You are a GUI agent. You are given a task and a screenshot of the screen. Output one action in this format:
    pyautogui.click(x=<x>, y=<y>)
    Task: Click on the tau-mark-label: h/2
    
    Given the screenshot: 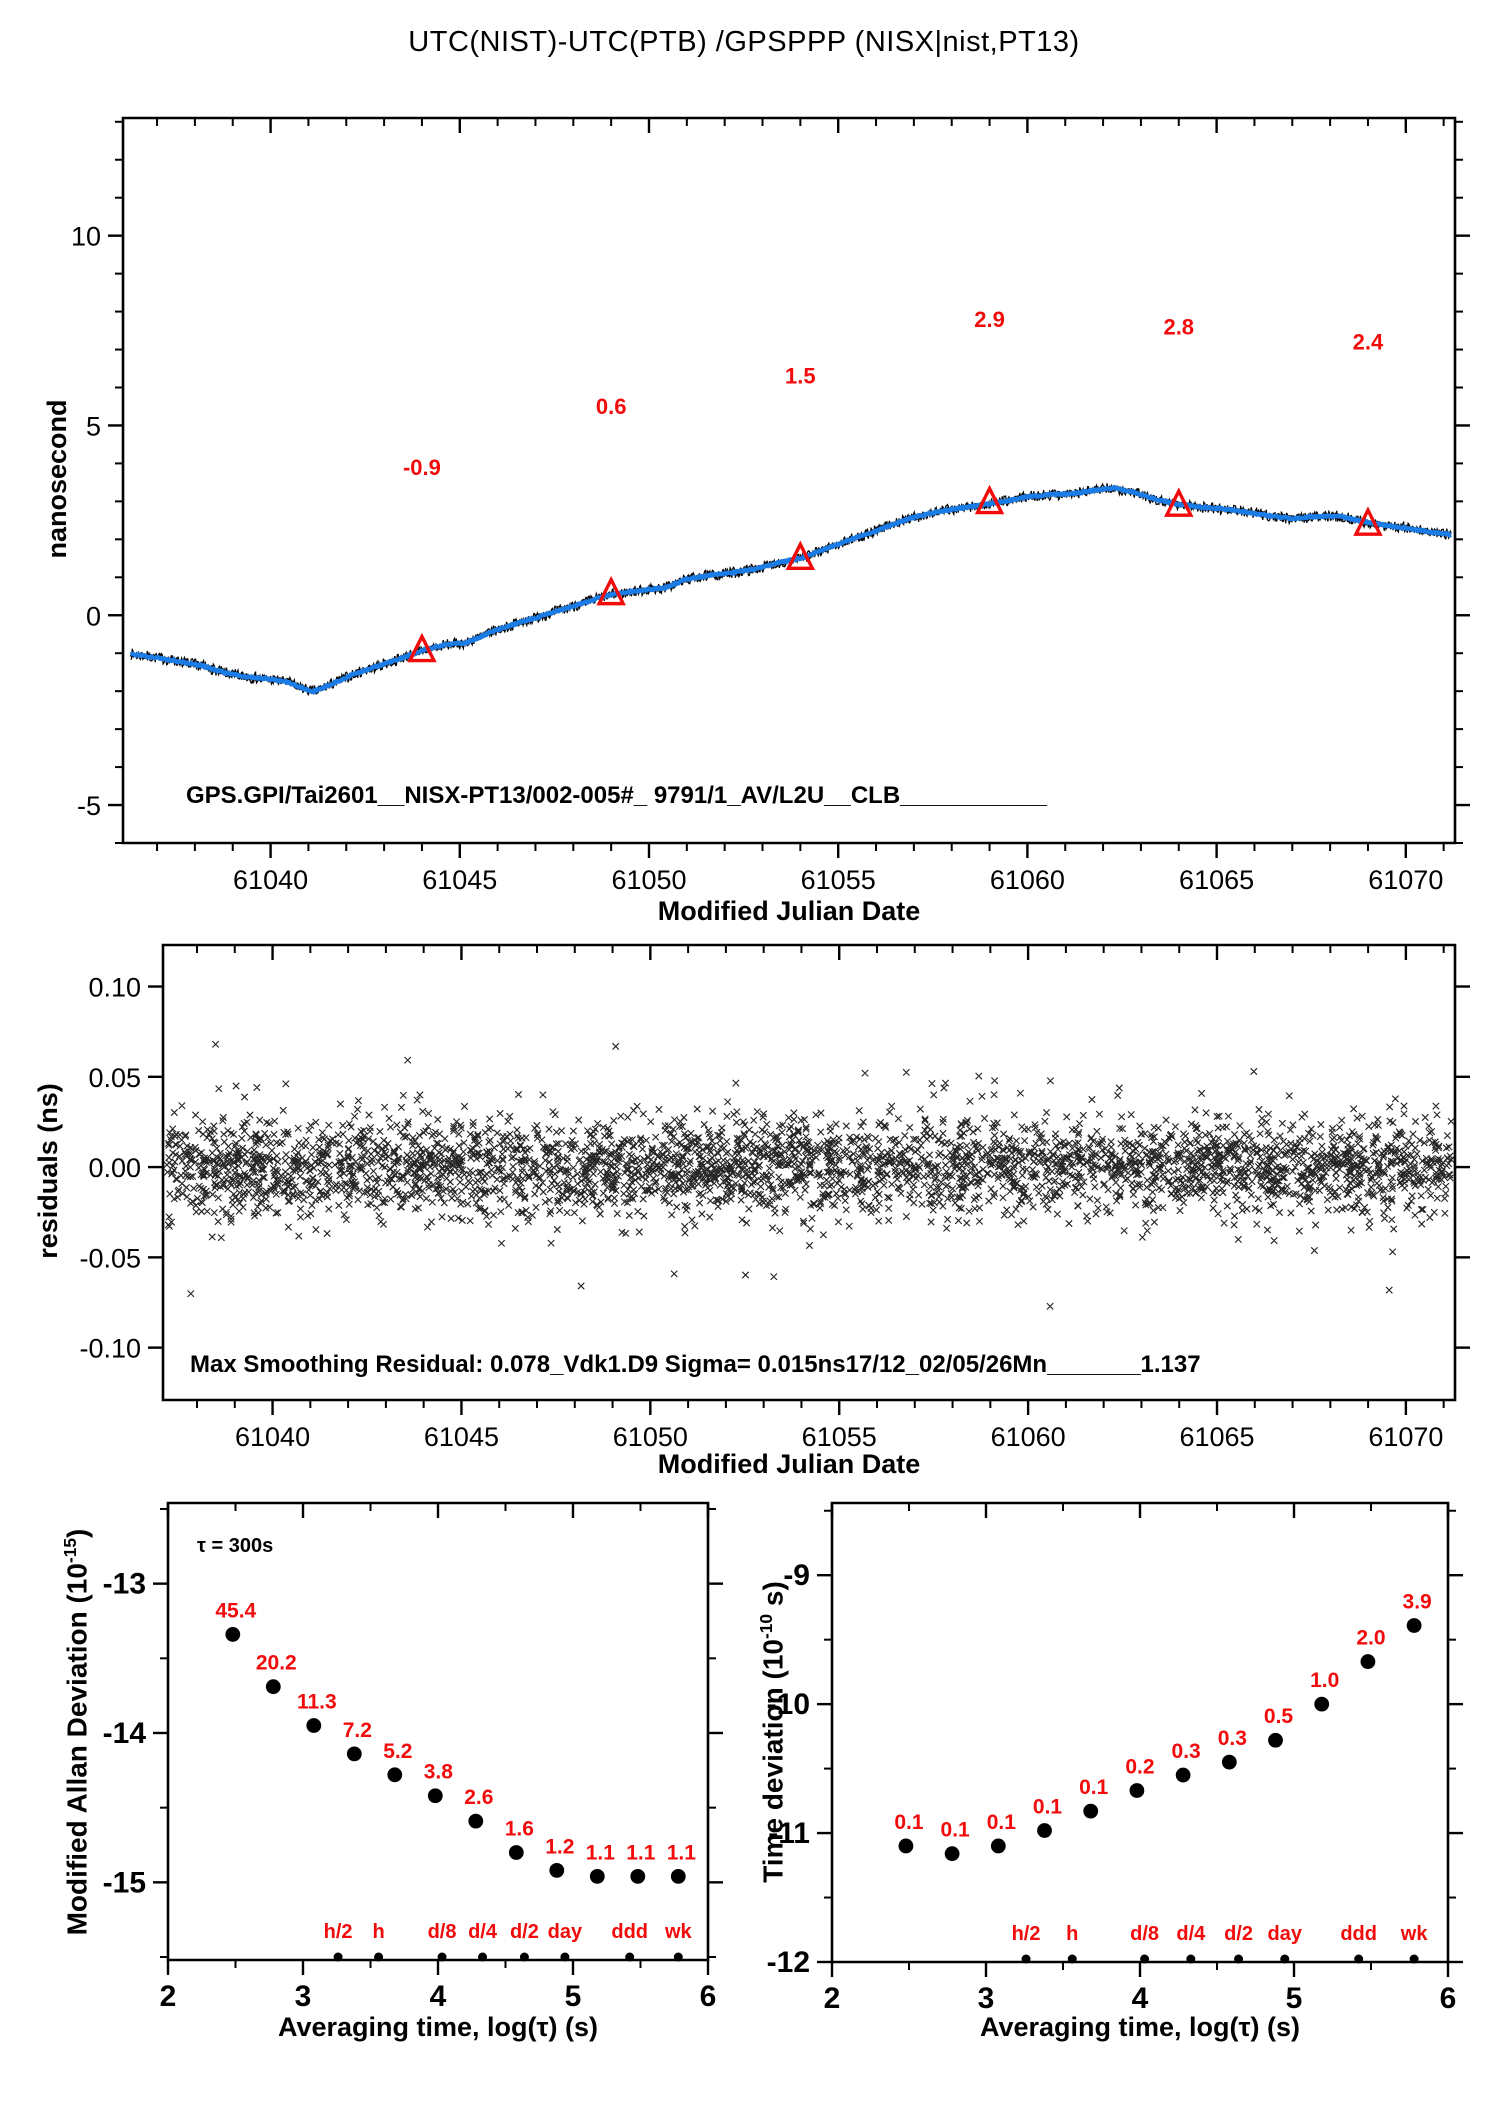 What is the action you would take?
    pyautogui.click(x=1026, y=1934)
    